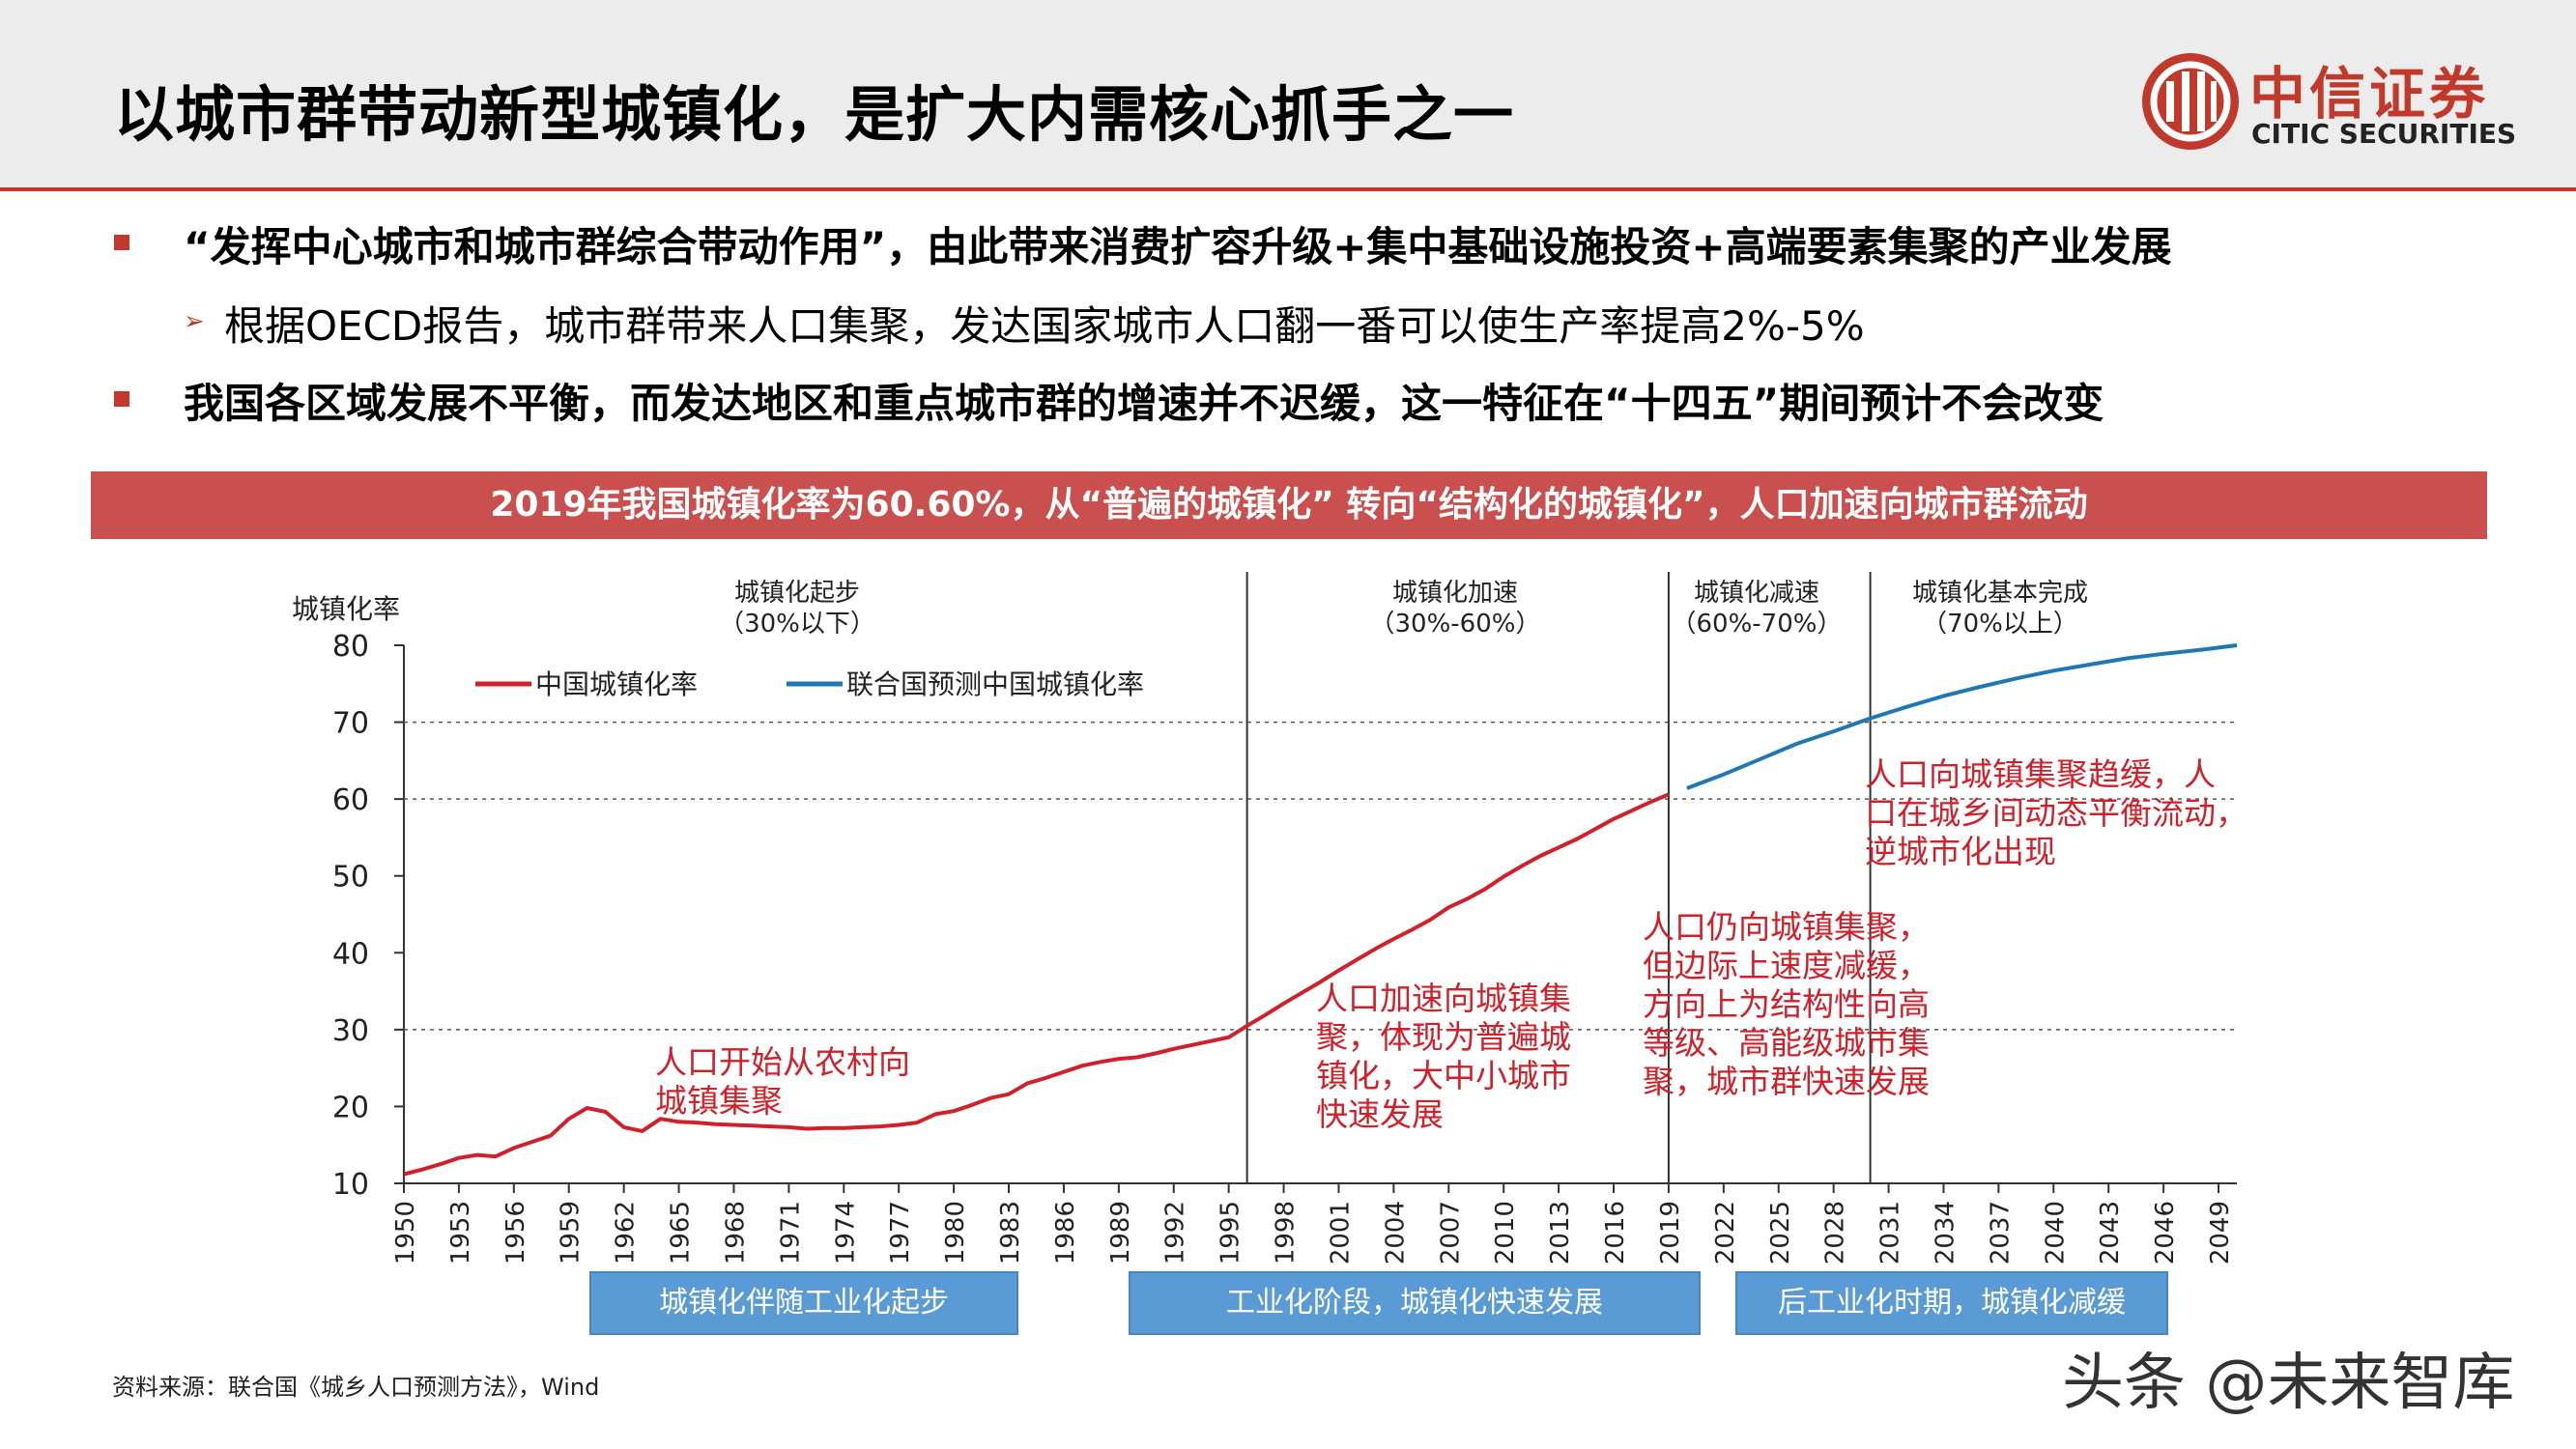 This screenshot has height=1449, width=2576. Describe the element at coordinates (815, 114) in the screenshot. I see `page-title: 以城市群带动新型城镇化，是扩大内需核心抓手之一` at that location.